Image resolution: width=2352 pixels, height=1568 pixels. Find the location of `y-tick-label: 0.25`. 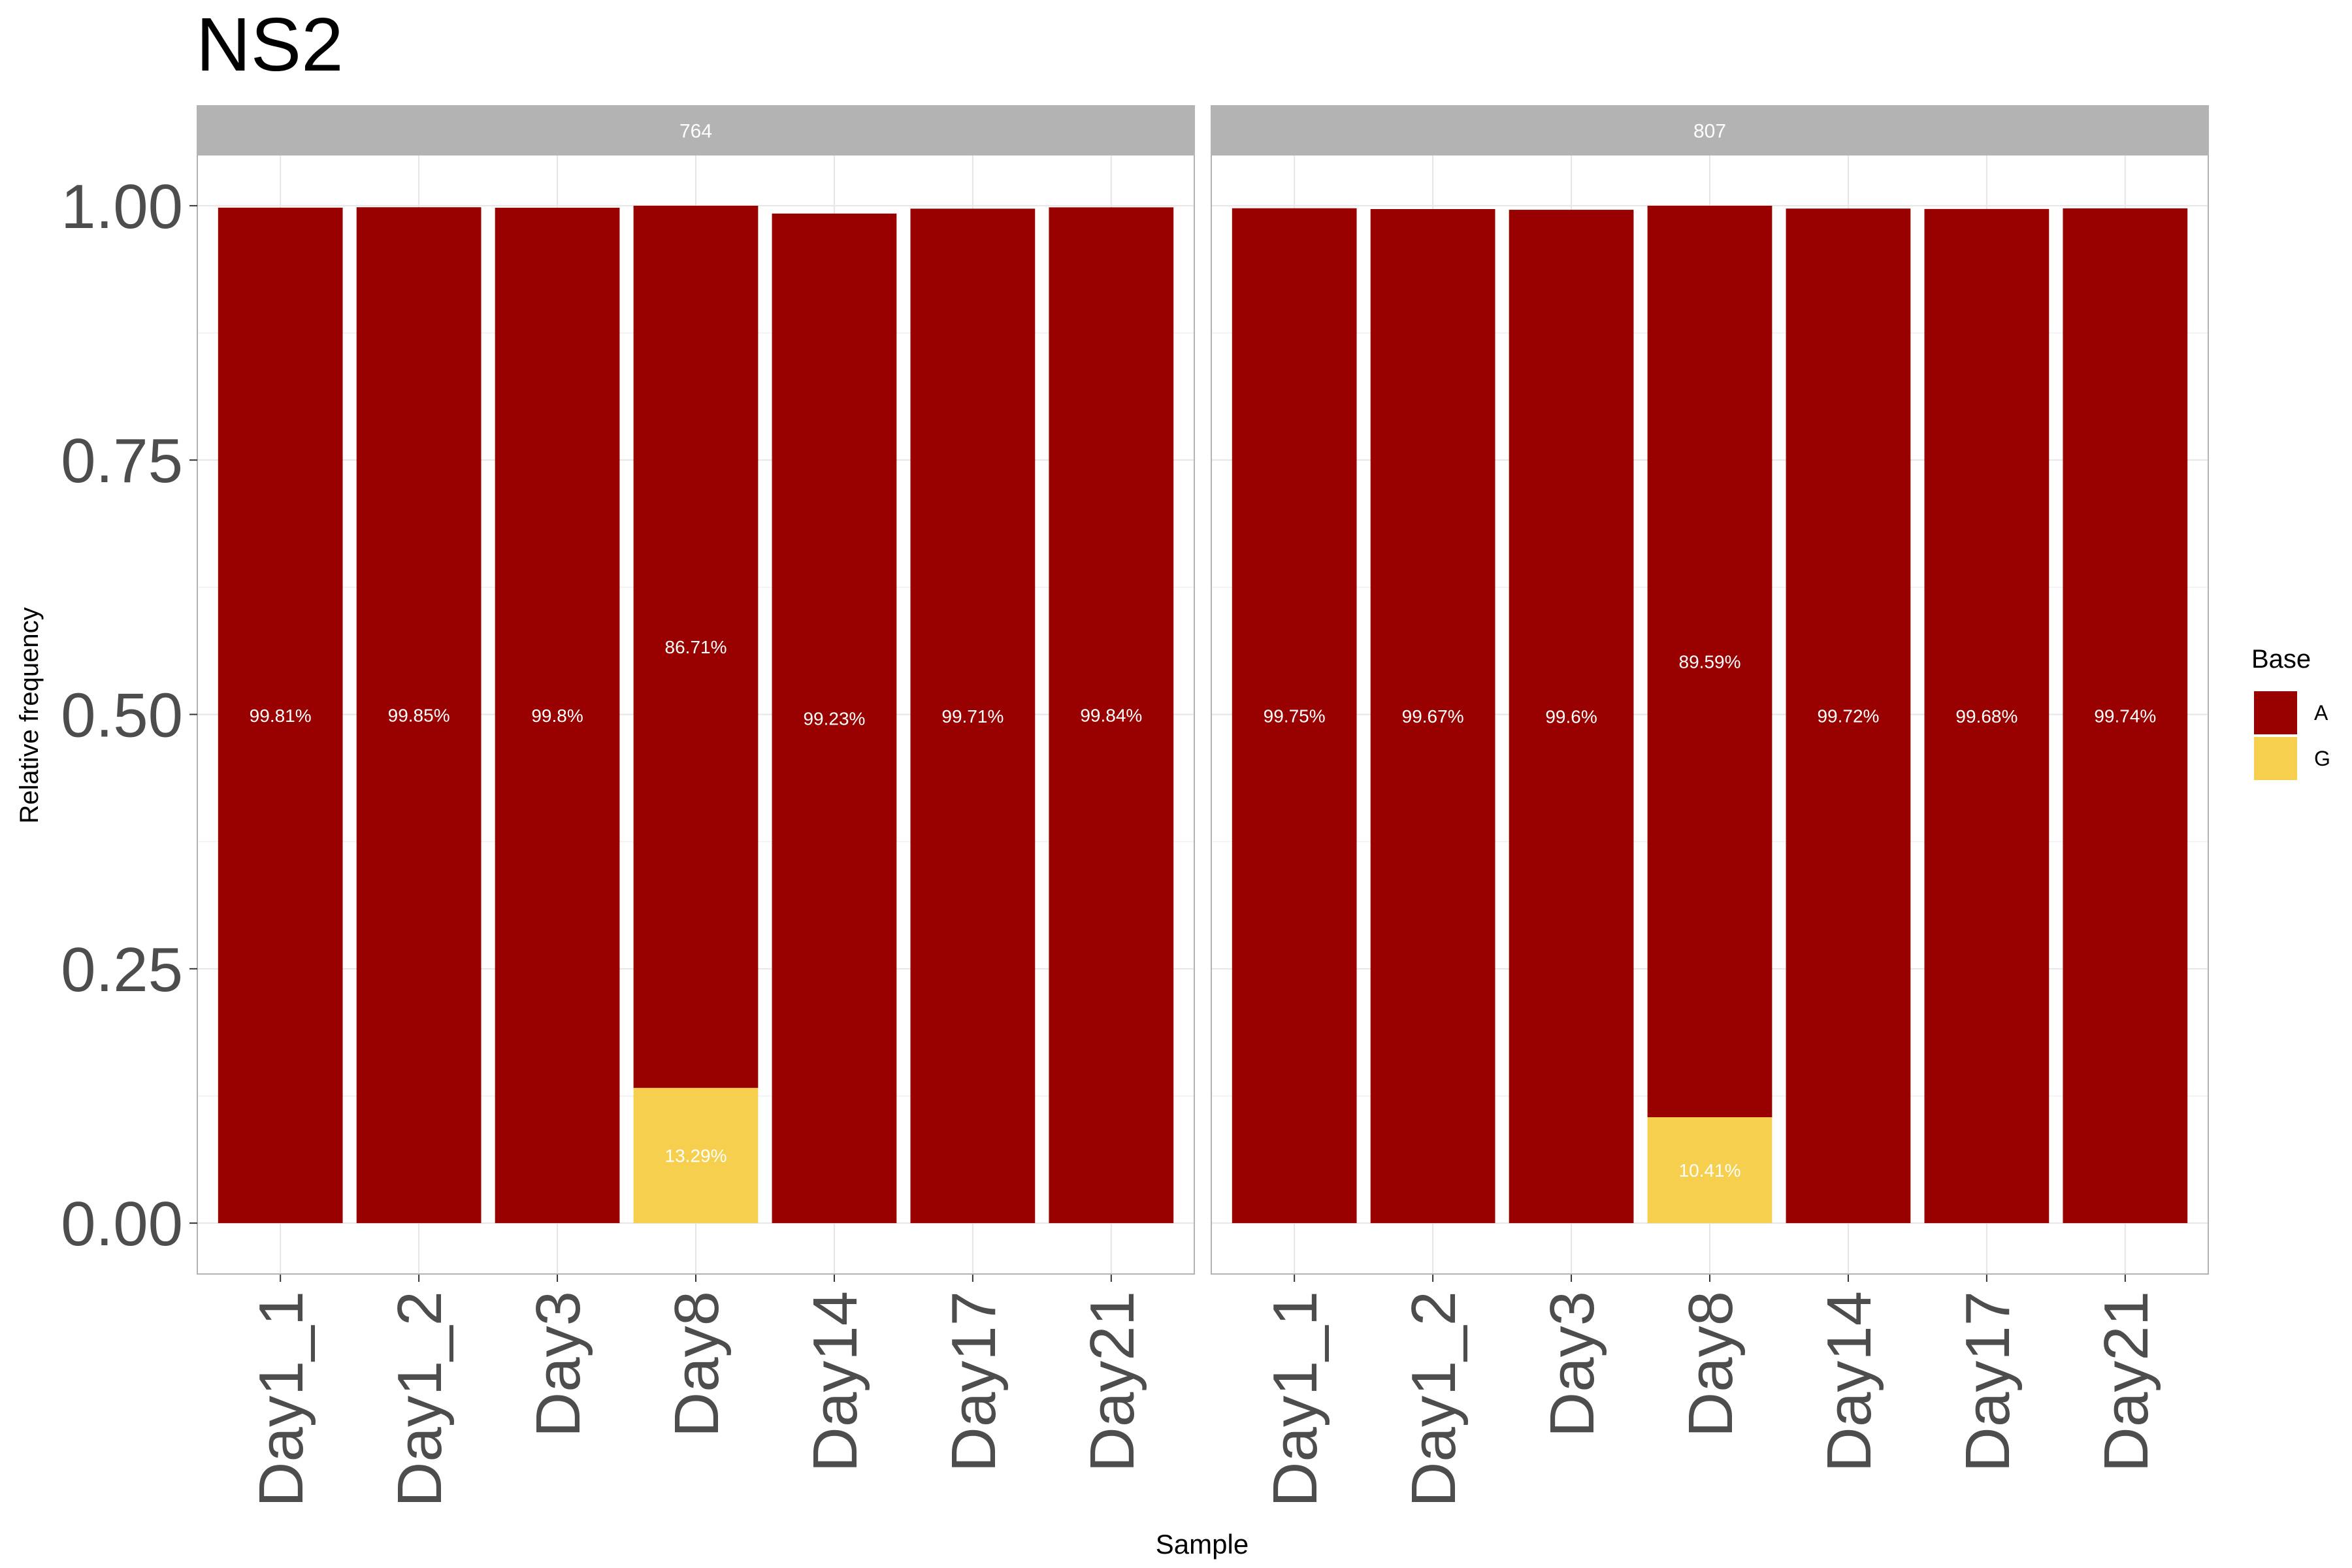

y-tick-label: 0.25 is located at coordinates (122, 970).